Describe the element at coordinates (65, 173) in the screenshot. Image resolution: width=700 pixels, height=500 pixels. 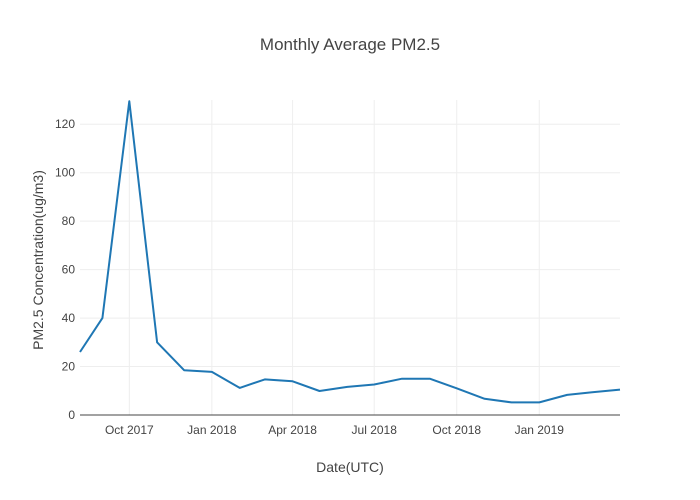
I see `y-tick-label: 100` at that location.